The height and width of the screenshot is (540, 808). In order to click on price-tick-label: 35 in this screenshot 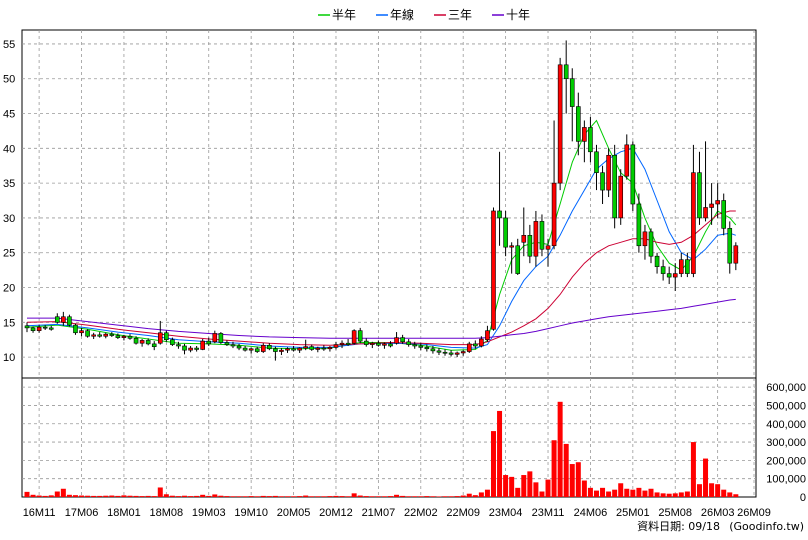, I will do `click(9, 184)`.